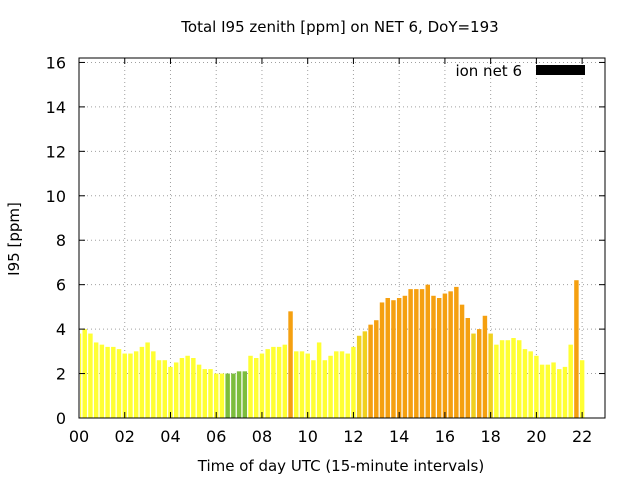 This screenshot has height=480, width=640. I want to click on y-tick-label: 2, so click(61, 374).